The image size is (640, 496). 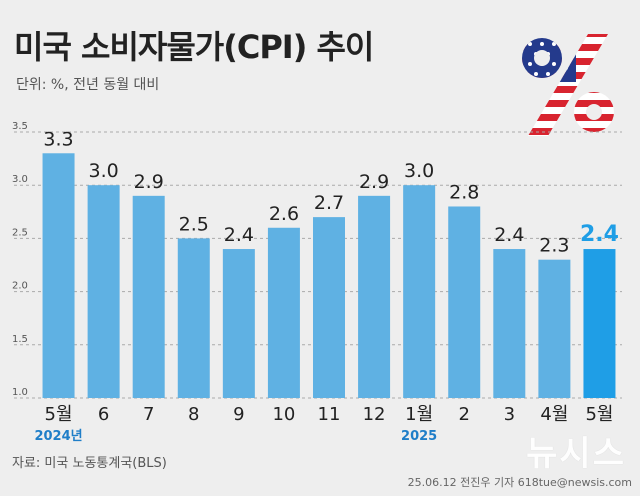 What do you see at coordinates (148, 414) in the screenshot?
I see `x-tick-label: 7` at bounding box center [148, 414].